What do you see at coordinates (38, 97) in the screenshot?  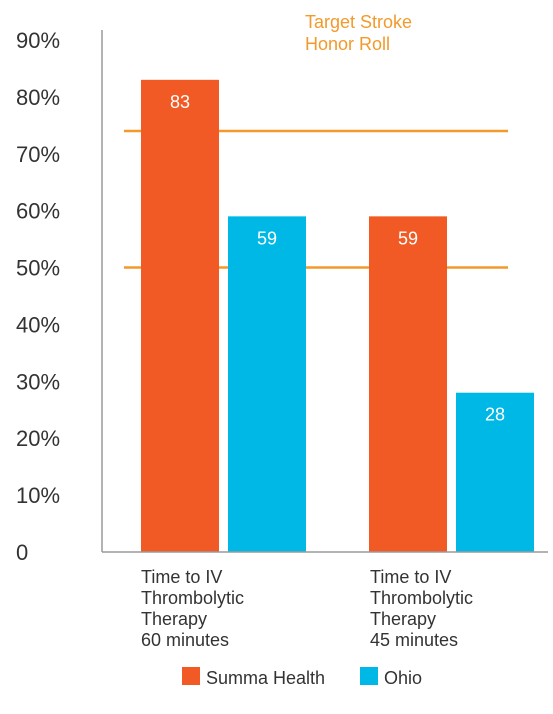 I see `y-tick-label: 80%` at bounding box center [38, 97].